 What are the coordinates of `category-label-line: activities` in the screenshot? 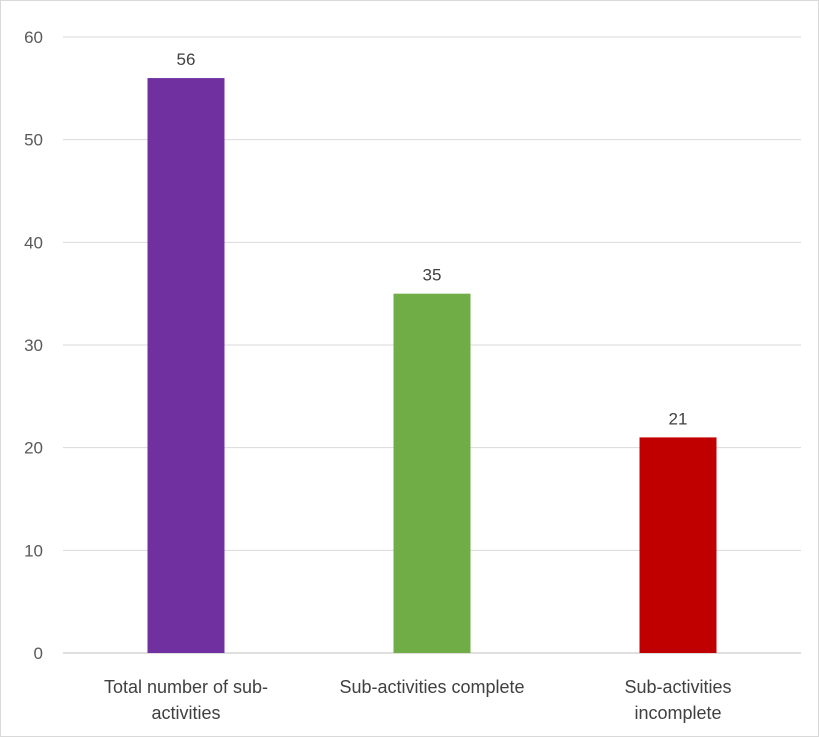 It's located at (185, 713).